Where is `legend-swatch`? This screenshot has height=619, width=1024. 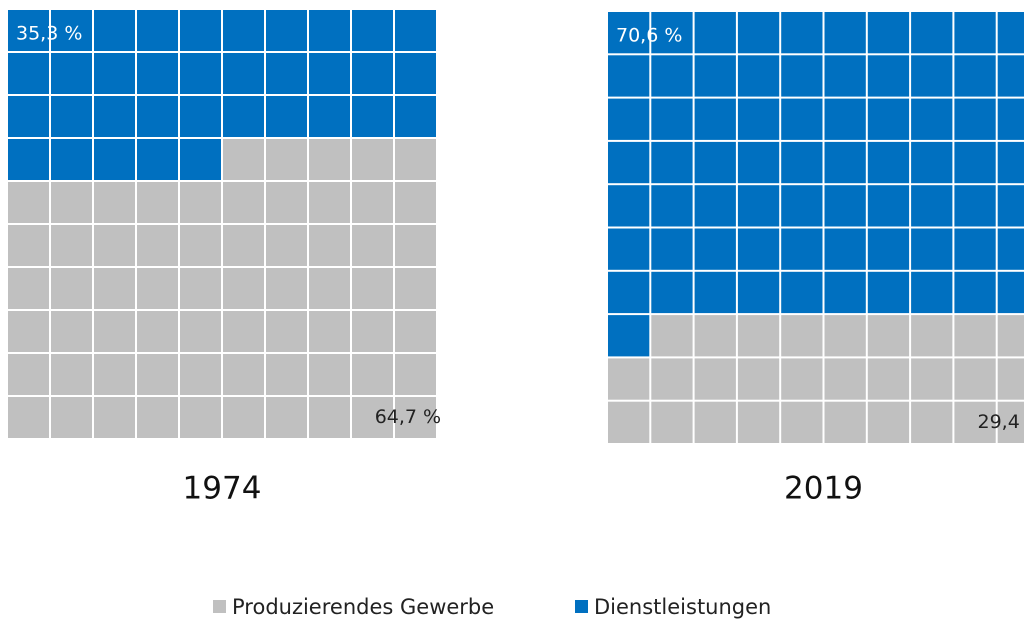 legend-swatch is located at coordinates (581, 606).